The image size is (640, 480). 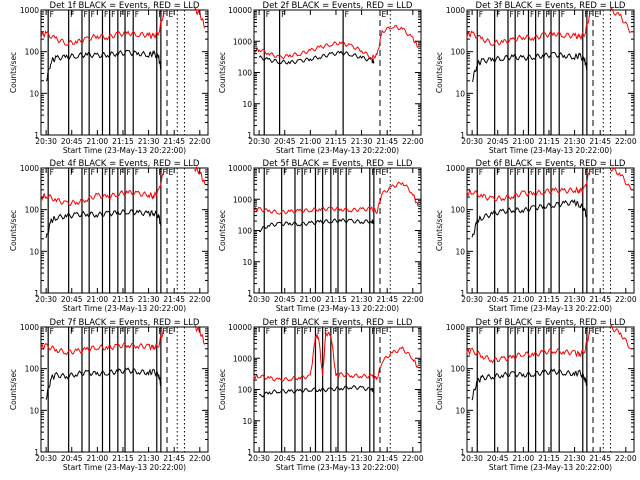 I want to click on panel-title: Det 5f BLACK = Events, RED = LLD, so click(x=338, y=164).